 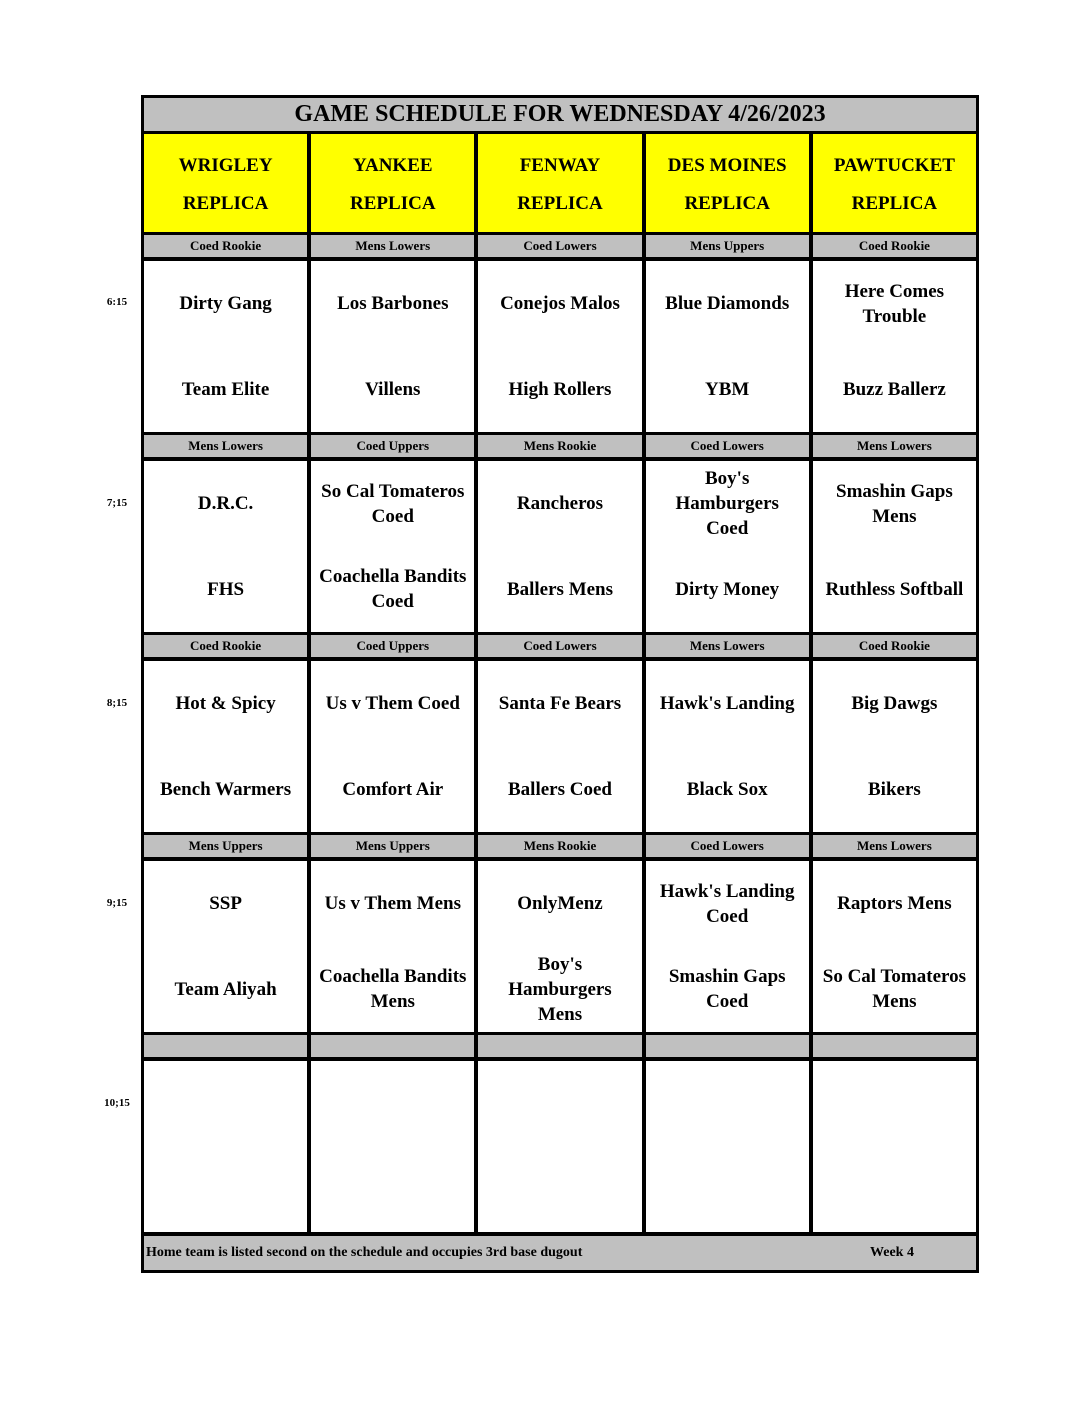 What do you see at coordinates (226, 946) in the screenshot?
I see `game-cell: SSP Team Aliyah` at bounding box center [226, 946].